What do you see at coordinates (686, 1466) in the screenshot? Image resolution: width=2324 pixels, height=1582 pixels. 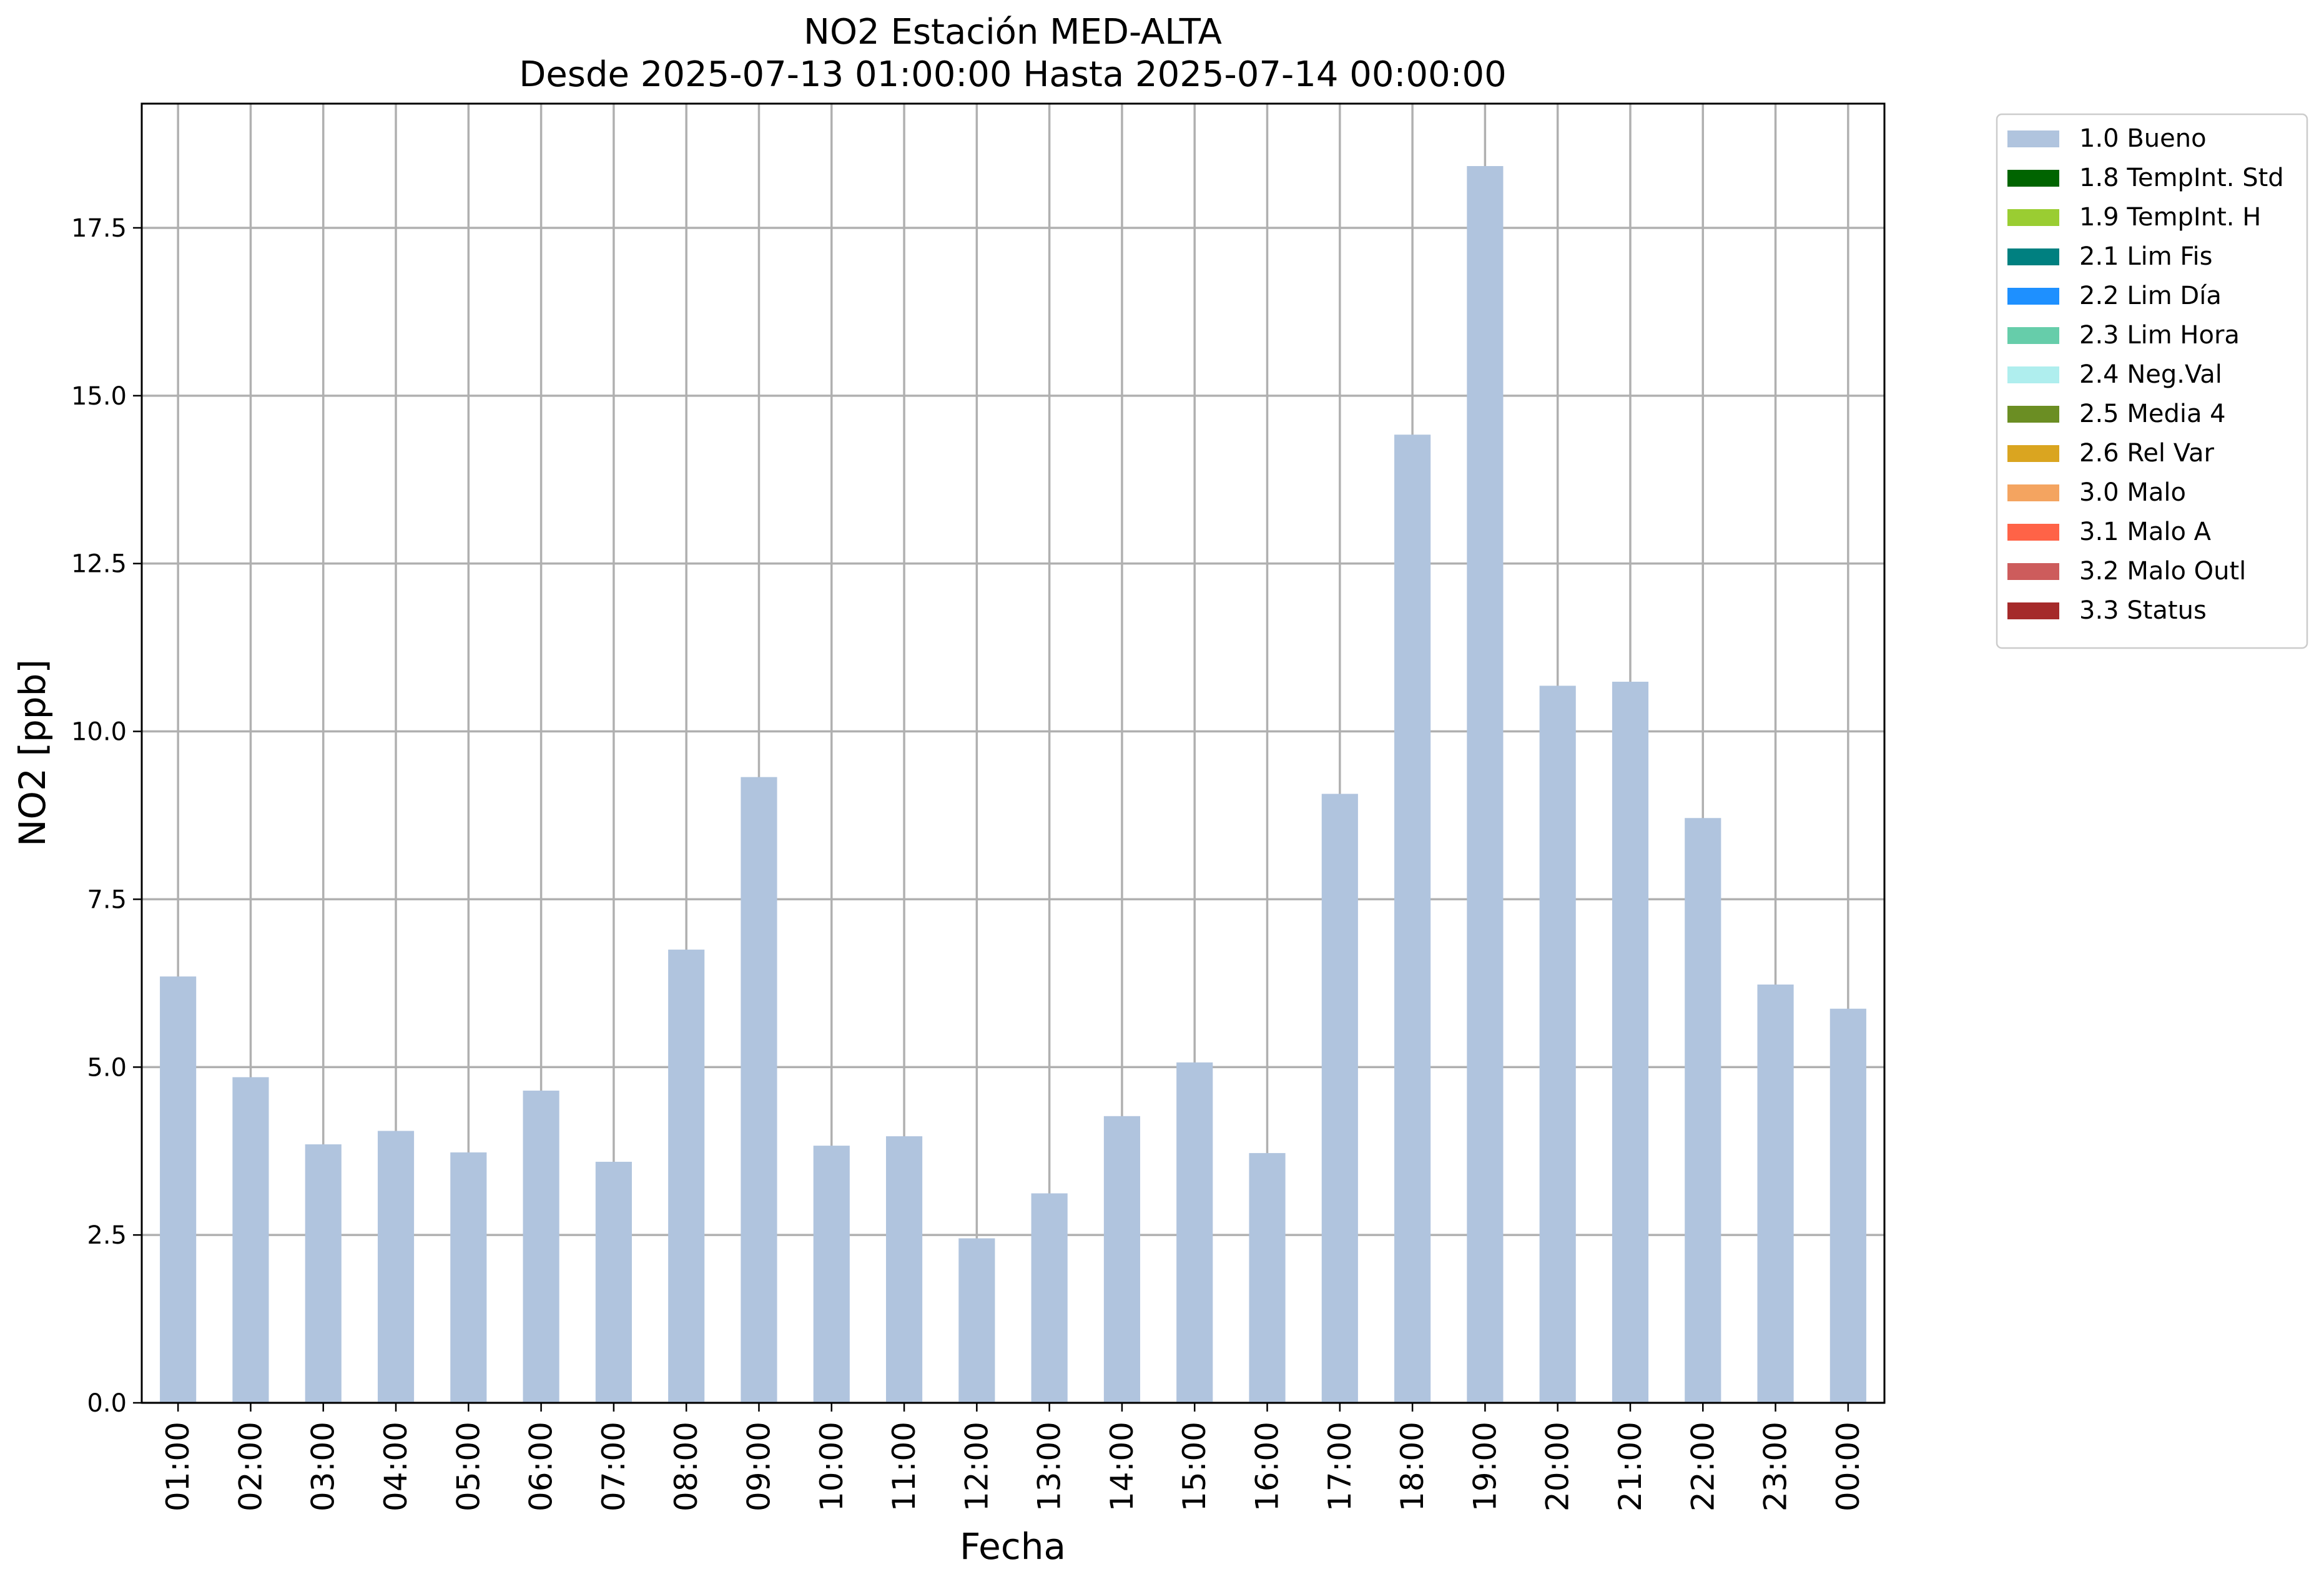 I see `x-tick-label: 08:00` at bounding box center [686, 1466].